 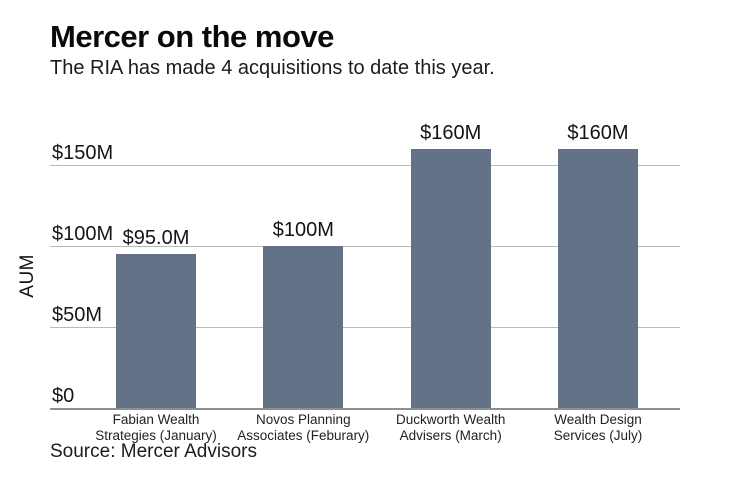 I want to click on y-tick-label: $150M, so click(x=83, y=153).